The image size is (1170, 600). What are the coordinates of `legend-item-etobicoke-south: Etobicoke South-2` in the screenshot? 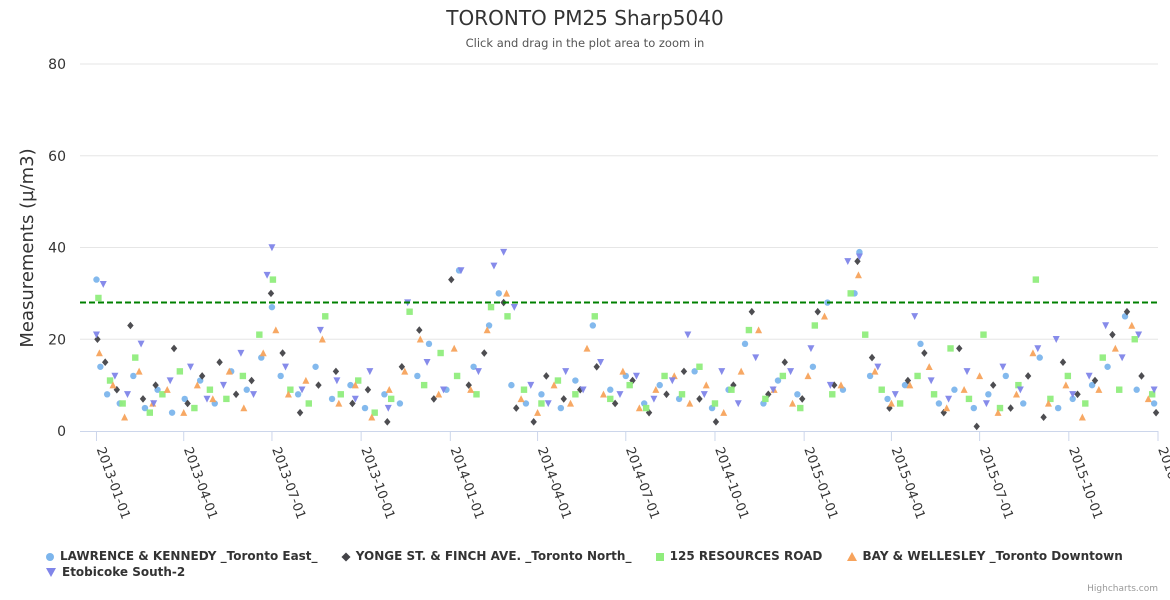 It's located at (115, 572).